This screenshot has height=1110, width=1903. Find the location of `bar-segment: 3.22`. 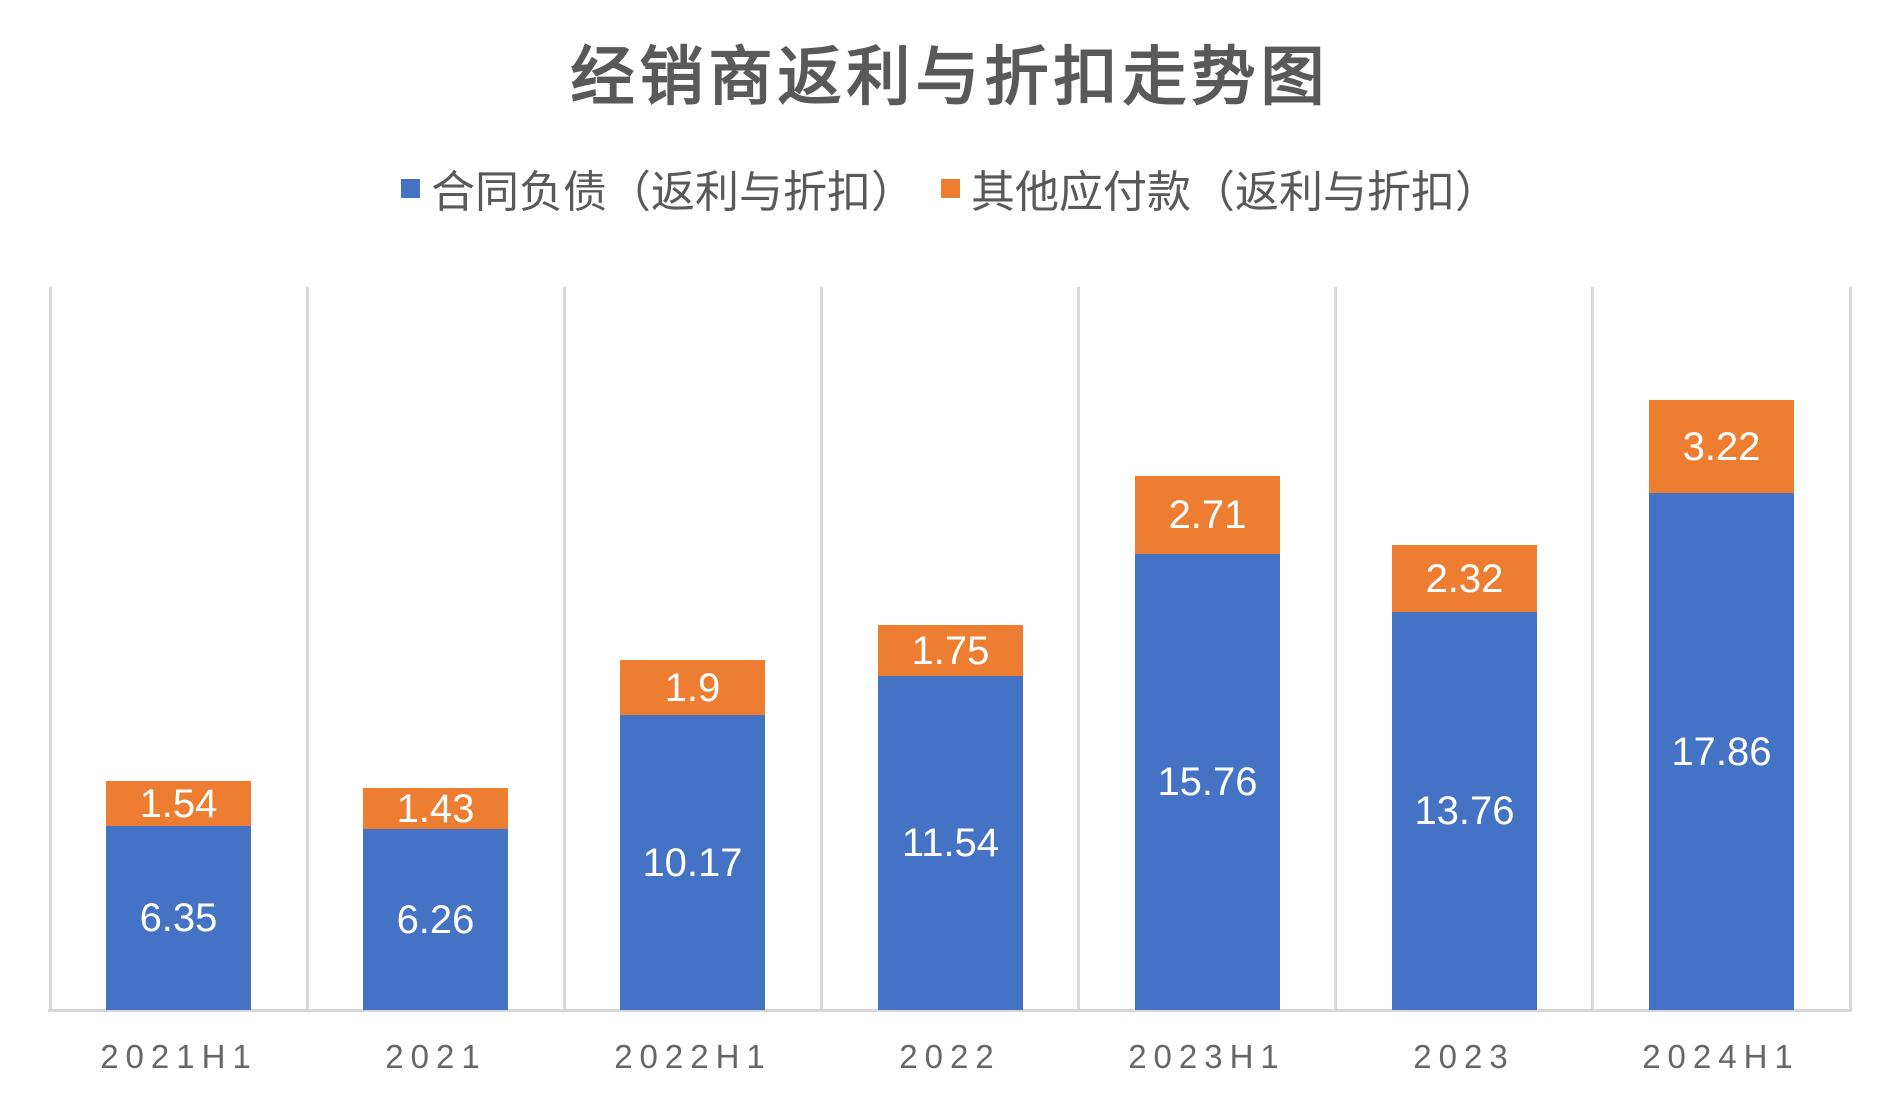

bar-segment: 3.22 is located at coordinates (1721, 446).